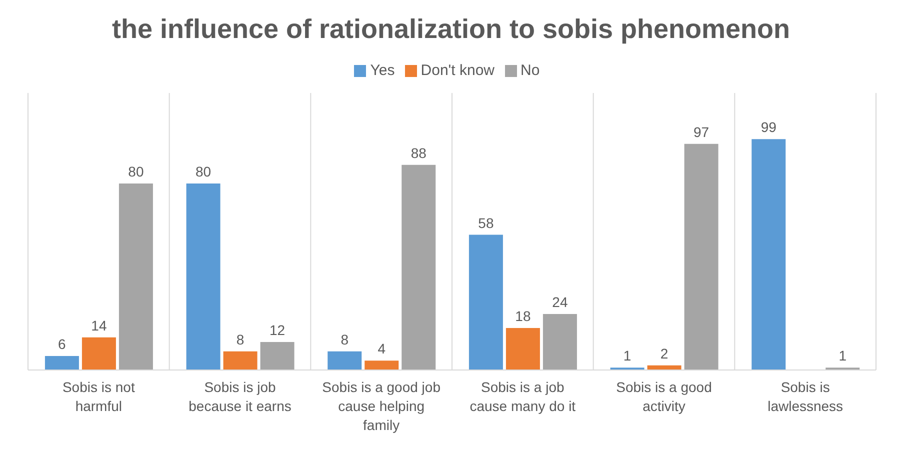 The width and height of the screenshot is (902, 468). Describe the element at coordinates (523, 316) in the screenshot. I see `data-label: 18` at that location.